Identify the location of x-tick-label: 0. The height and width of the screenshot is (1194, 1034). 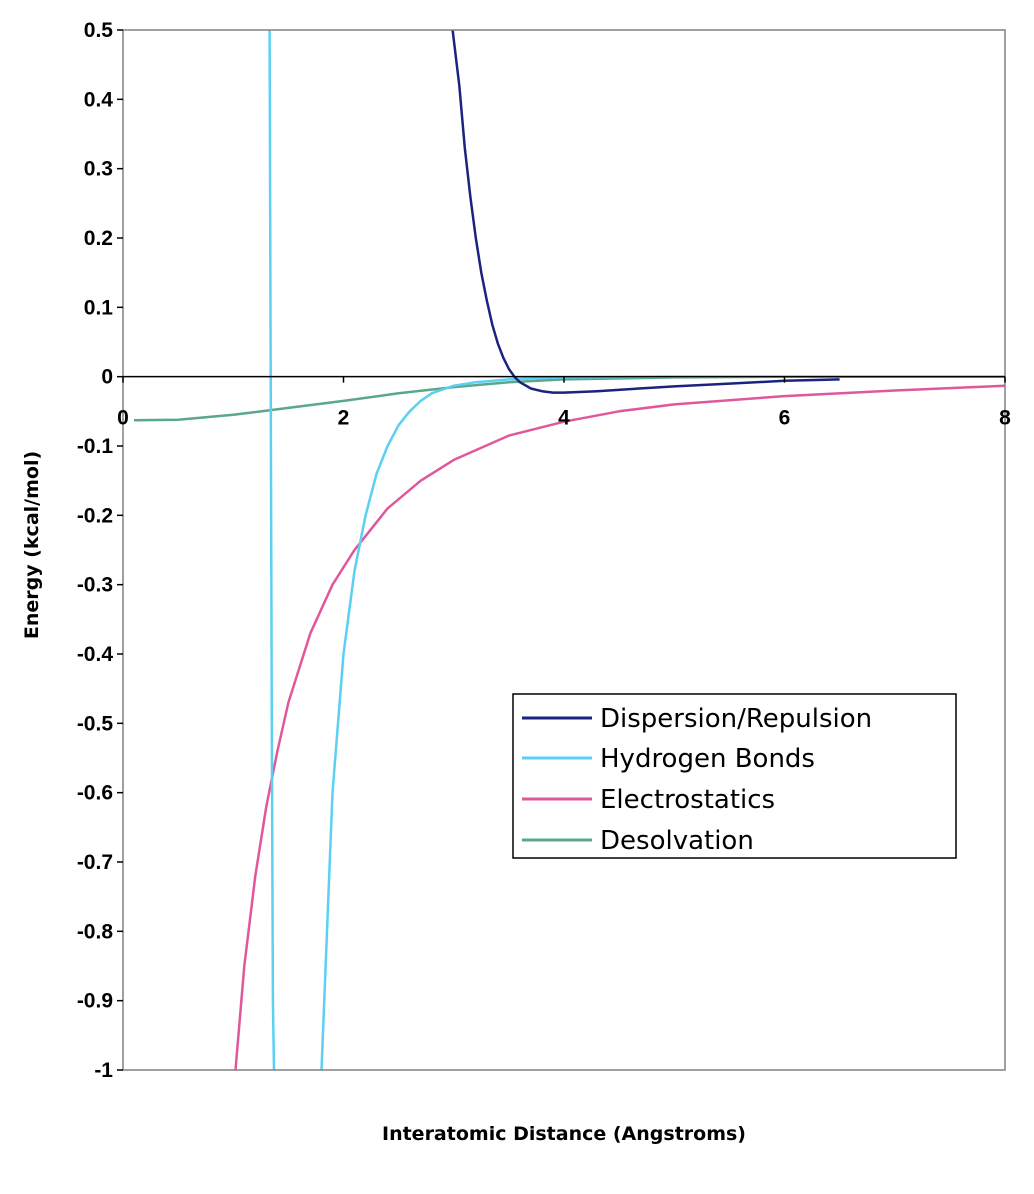
(123, 418).